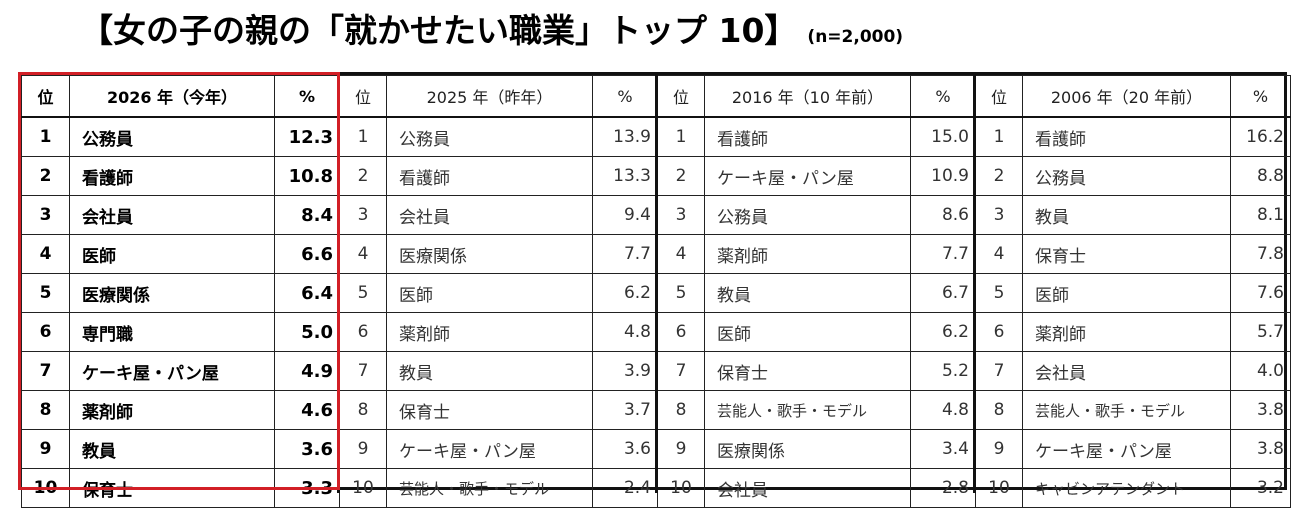 The width and height of the screenshot is (1301, 508). I want to click on table-row: 7 ケーキ屋・パン屋 4.9, so click(180, 371).